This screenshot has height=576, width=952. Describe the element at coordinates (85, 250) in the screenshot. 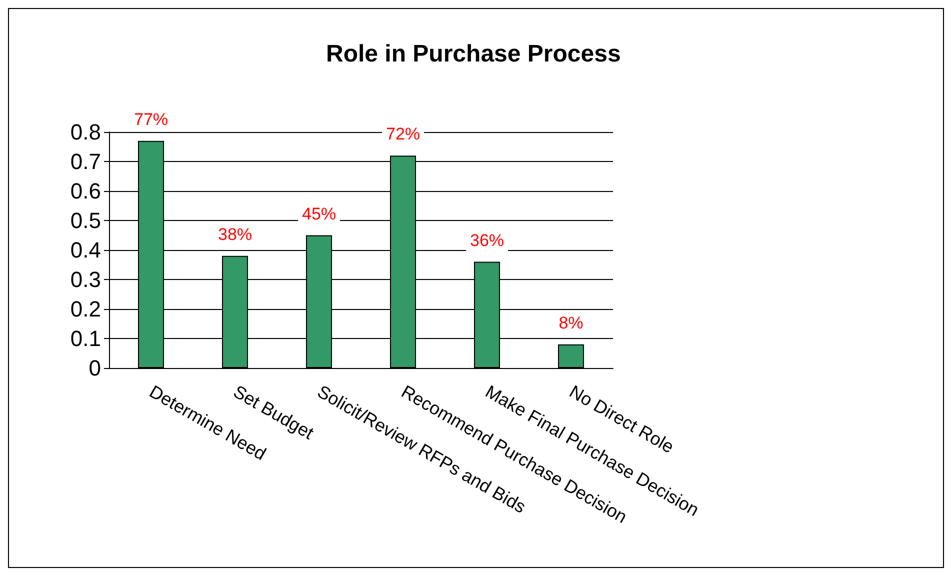

I see `y-tick-label: 0.4` at that location.